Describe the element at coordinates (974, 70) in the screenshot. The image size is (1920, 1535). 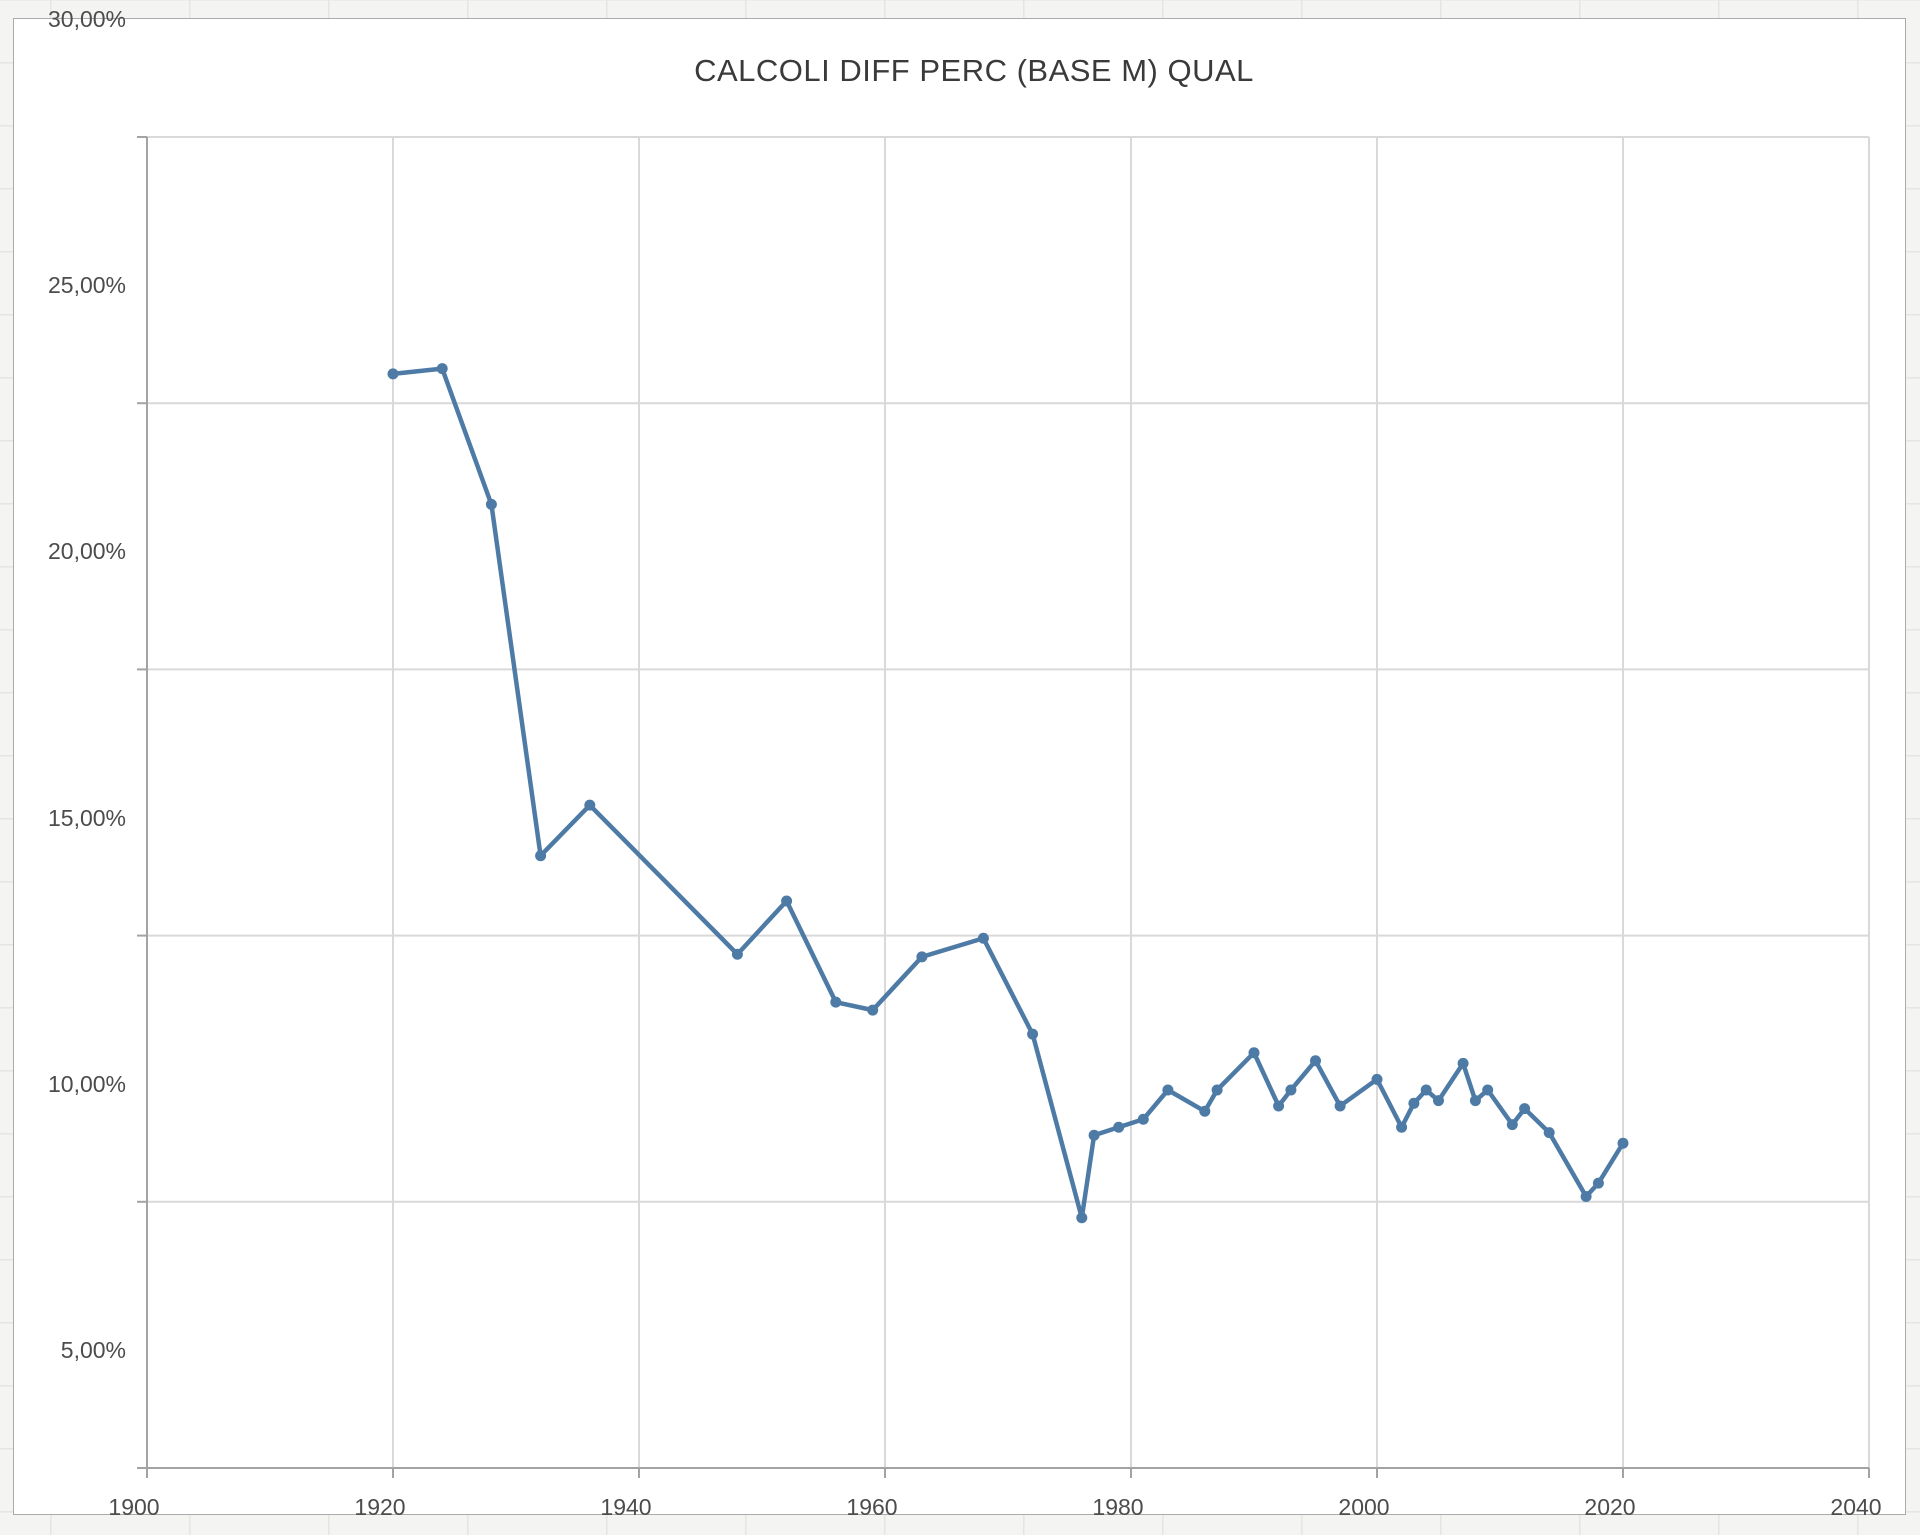
I see `chart-title: CALCOLI DIFF PERC (BASE M) QUAL` at that location.